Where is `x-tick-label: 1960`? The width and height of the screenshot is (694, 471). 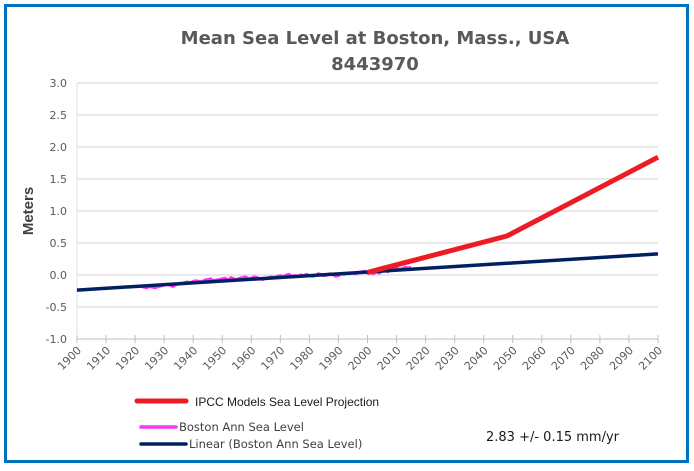 x-tick-label: 1960 is located at coordinates (243, 358).